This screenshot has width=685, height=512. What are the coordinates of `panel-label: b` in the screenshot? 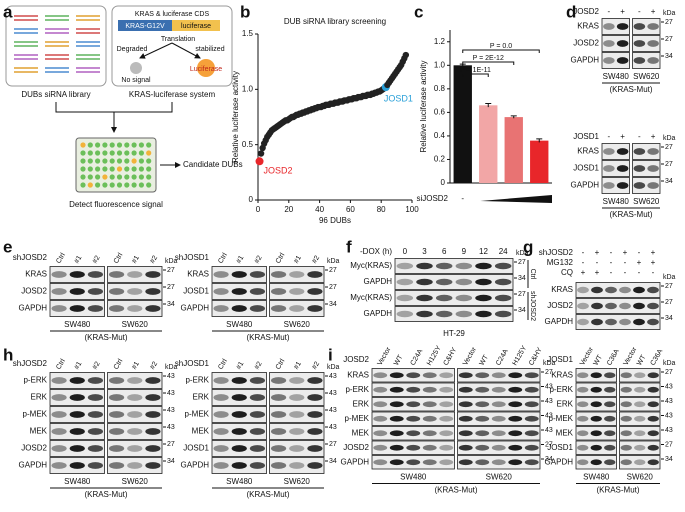 It's located at (245, 11).